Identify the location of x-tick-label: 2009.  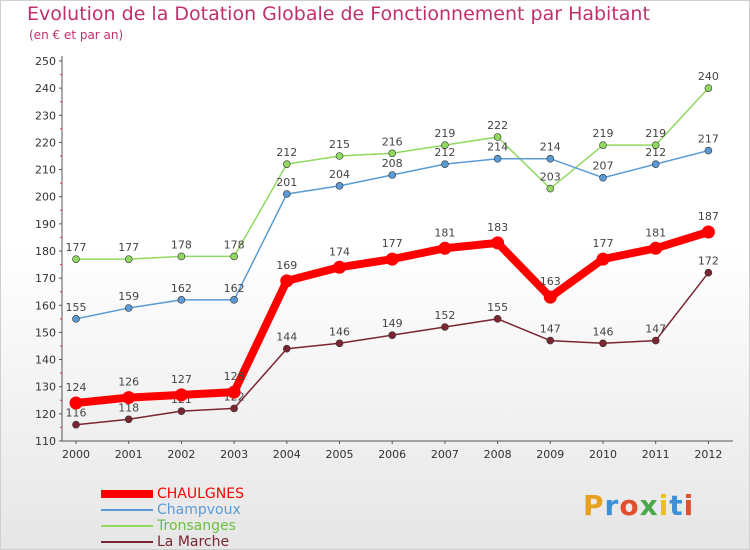
(550, 454).